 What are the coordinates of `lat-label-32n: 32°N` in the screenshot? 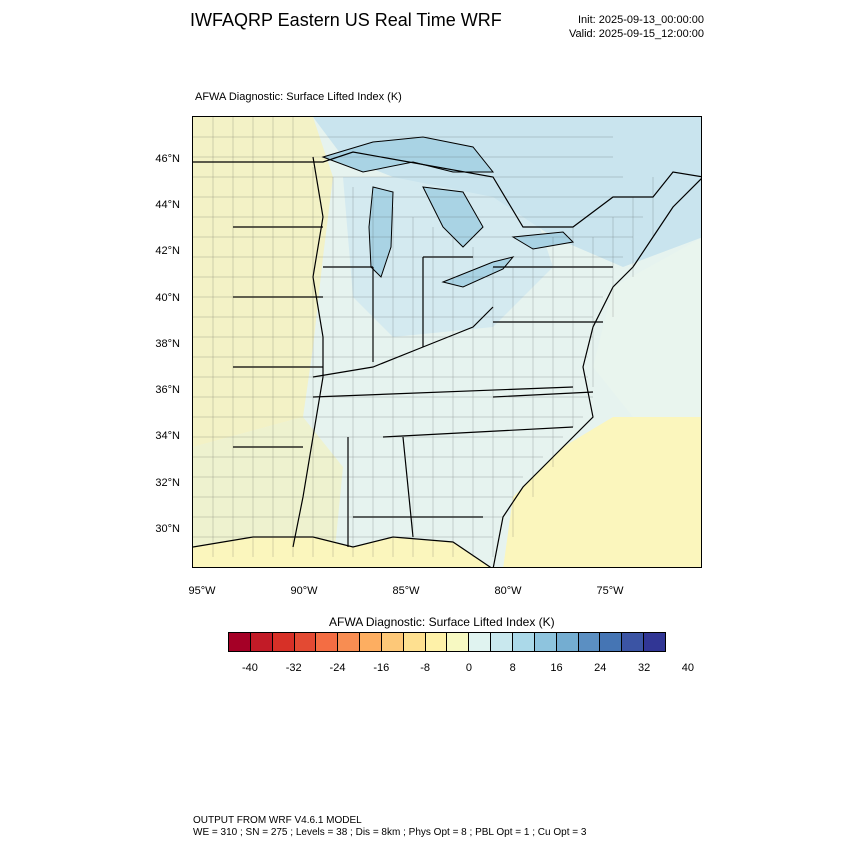 It's located at (167, 483).